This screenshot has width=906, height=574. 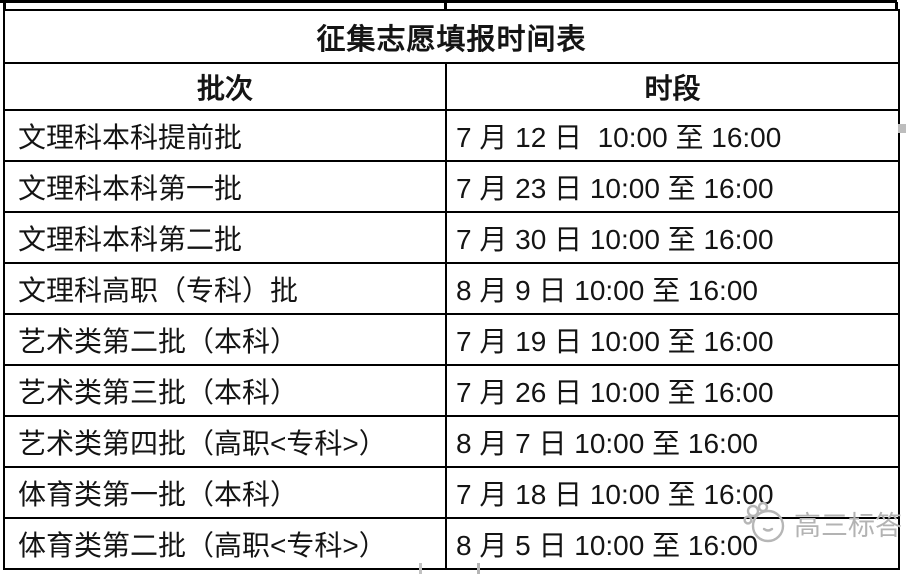 What do you see at coordinates (672, 237) in the screenshot?
I see `time-cell: 7 月 30 日 10:00 至 16:00` at bounding box center [672, 237].